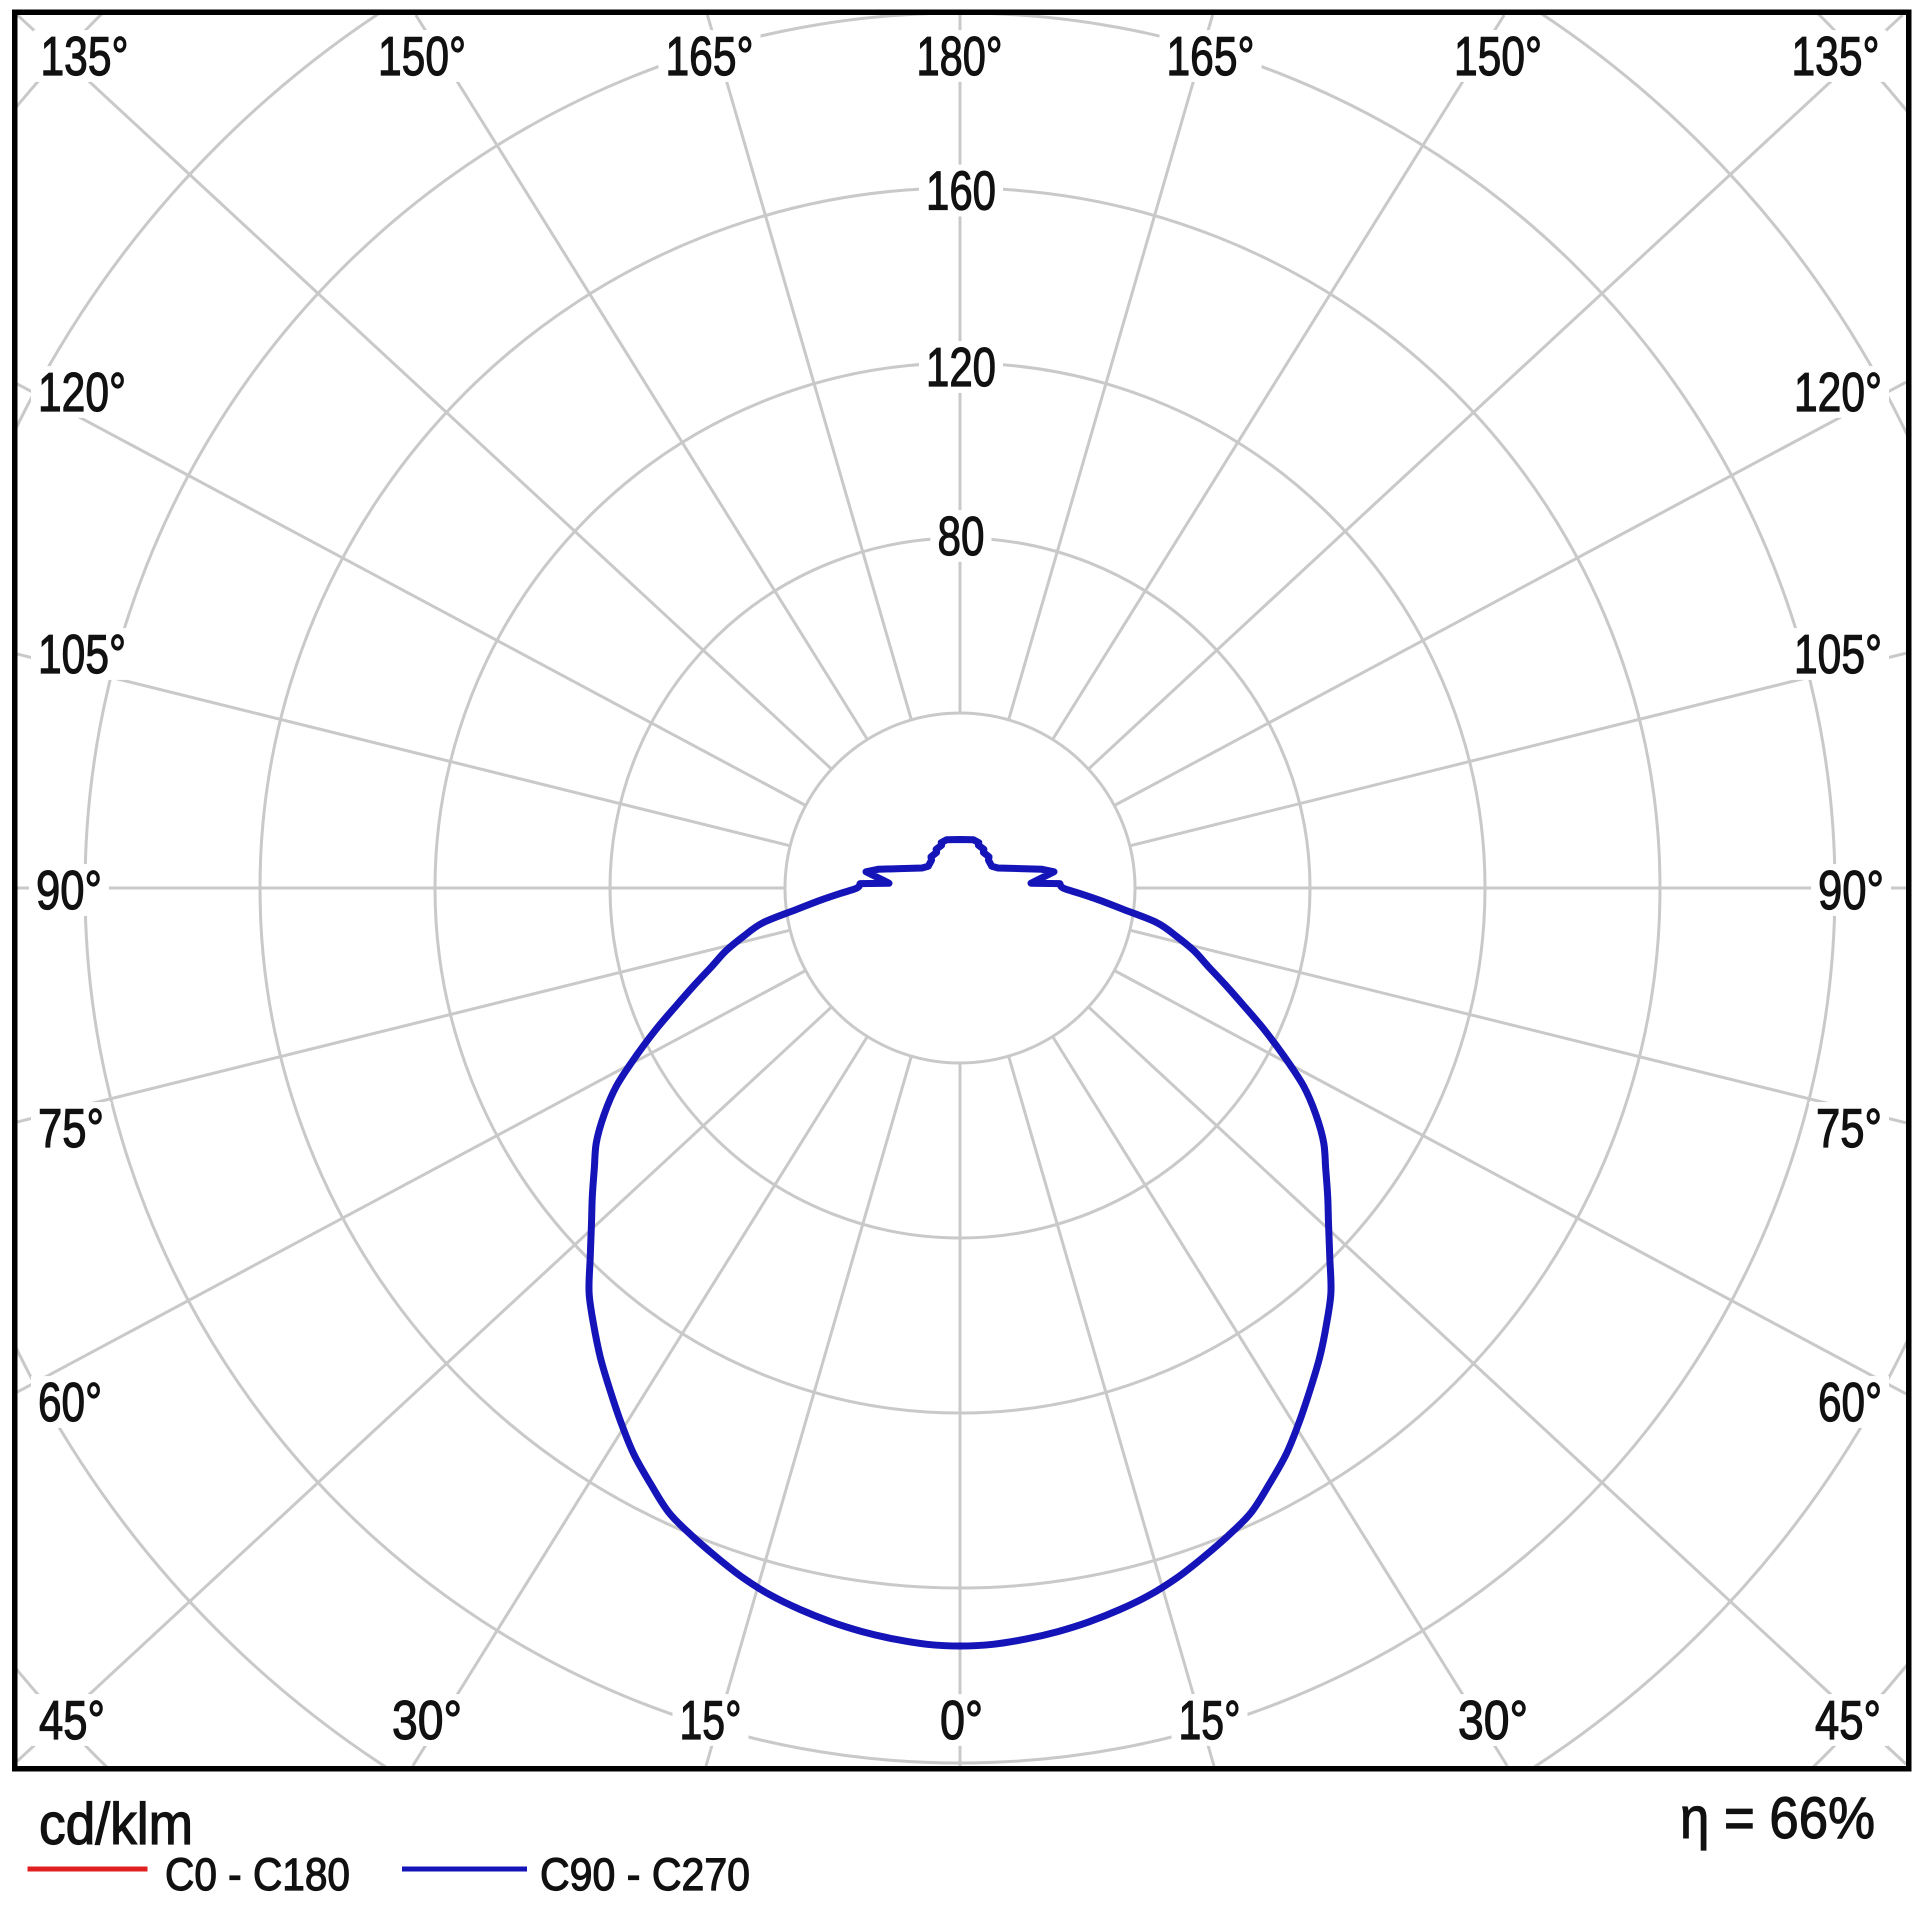  I want to click on svg-text: η = 66%, so click(1777, 1818).